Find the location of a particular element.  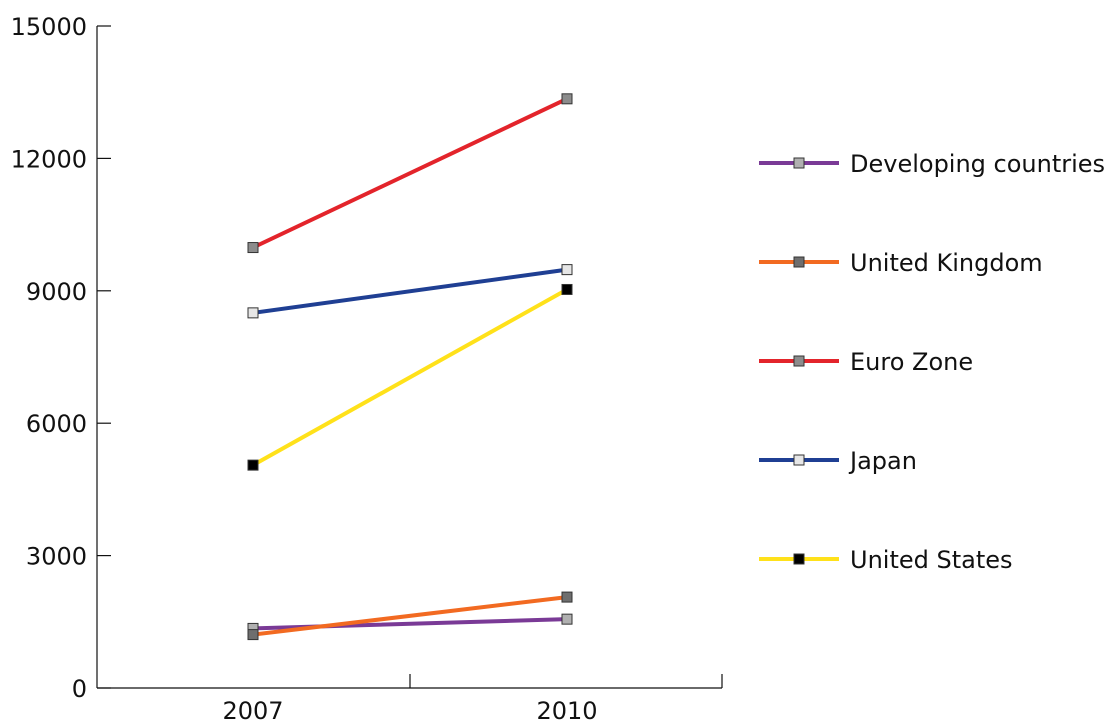

y-tick-label: 12000 is located at coordinates (49, 159).